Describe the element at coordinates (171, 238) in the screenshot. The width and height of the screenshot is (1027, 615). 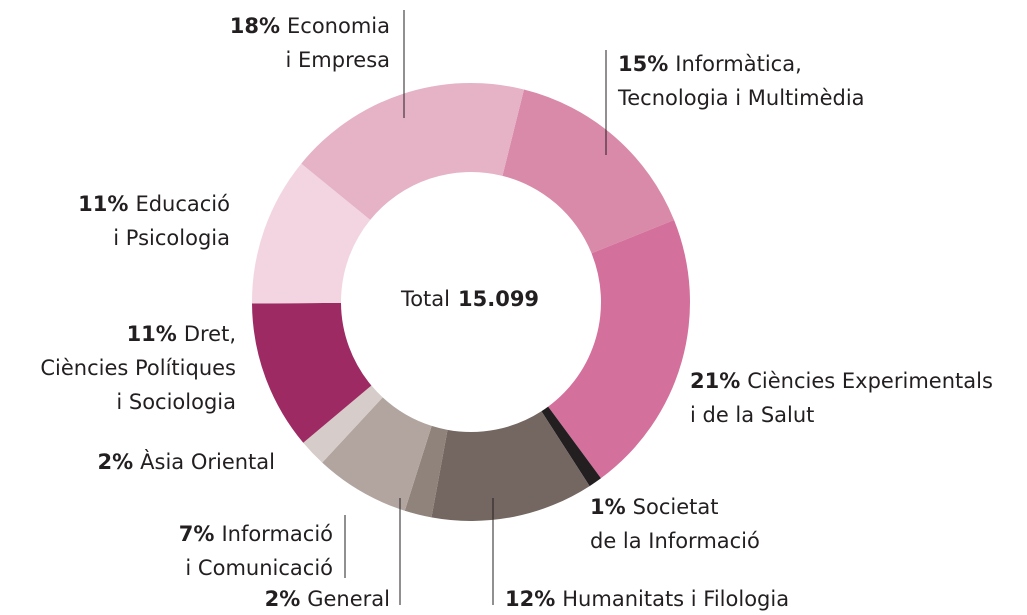
I see `slice-name: i Psicologia` at that location.